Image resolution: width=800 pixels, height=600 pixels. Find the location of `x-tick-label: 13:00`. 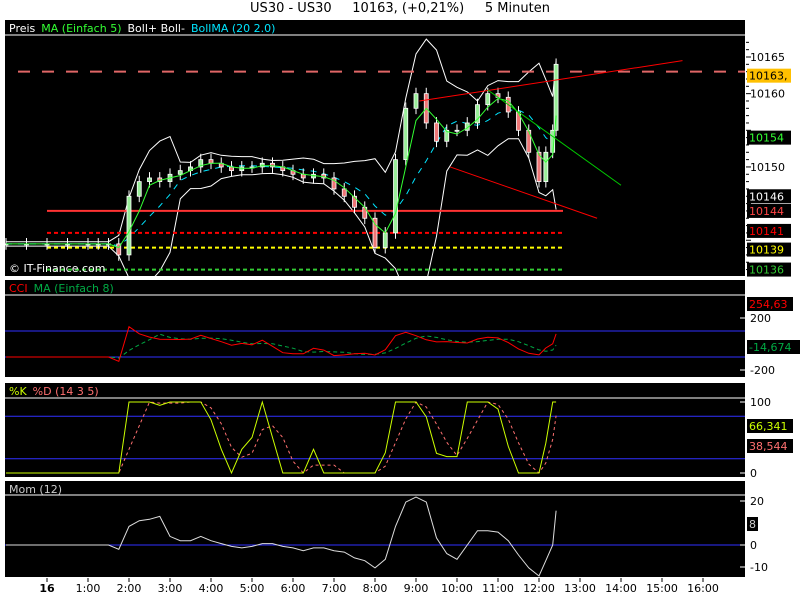

x-tick-label: 13:00 is located at coordinates (580, 588).